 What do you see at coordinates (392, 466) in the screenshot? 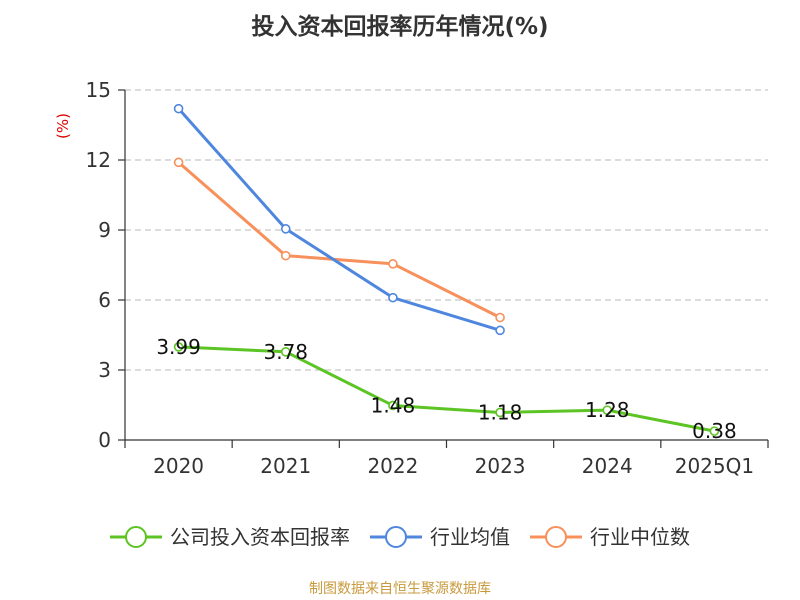
I see `x-tick-label: 2022` at bounding box center [392, 466].